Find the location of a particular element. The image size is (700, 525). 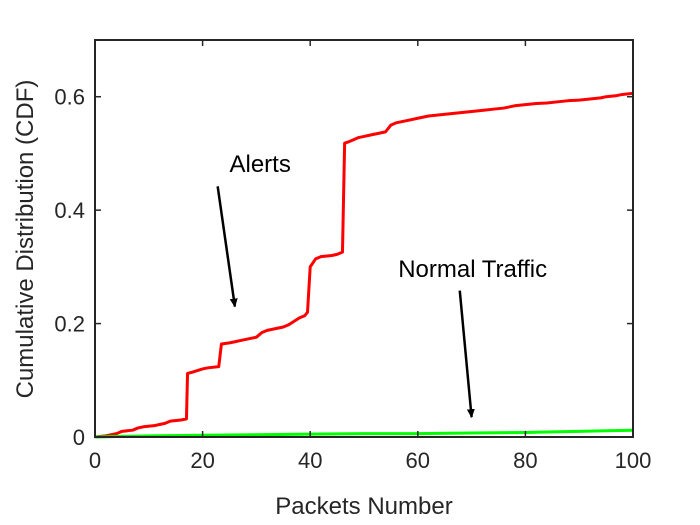

x-axis-label: Packets Number is located at coordinates (363, 506).